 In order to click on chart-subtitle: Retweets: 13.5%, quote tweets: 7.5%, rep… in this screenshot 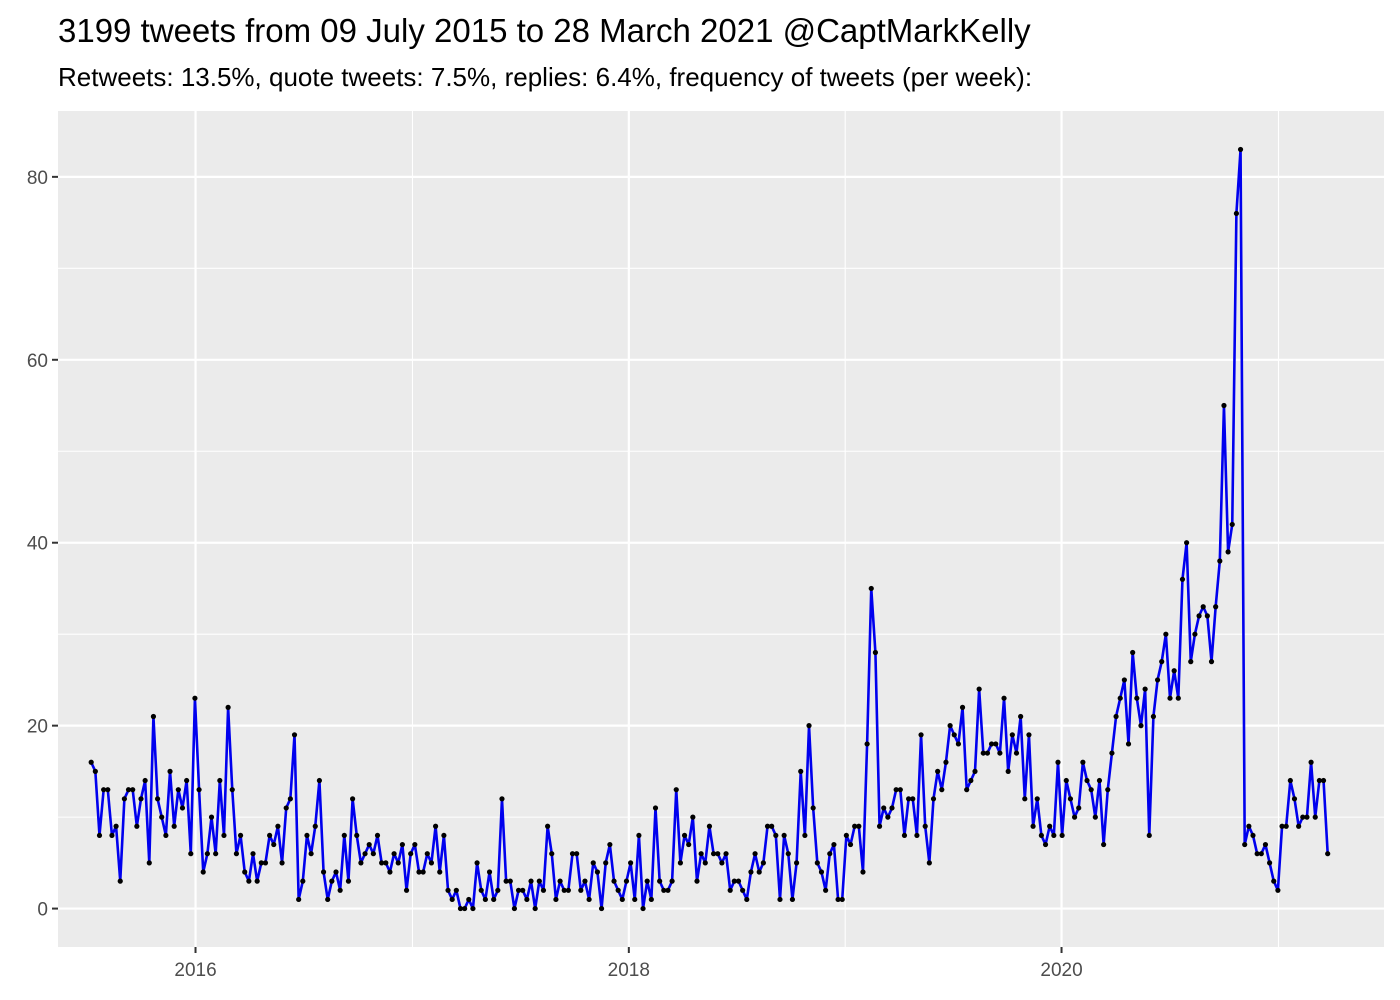, I will do `click(545, 77)`.